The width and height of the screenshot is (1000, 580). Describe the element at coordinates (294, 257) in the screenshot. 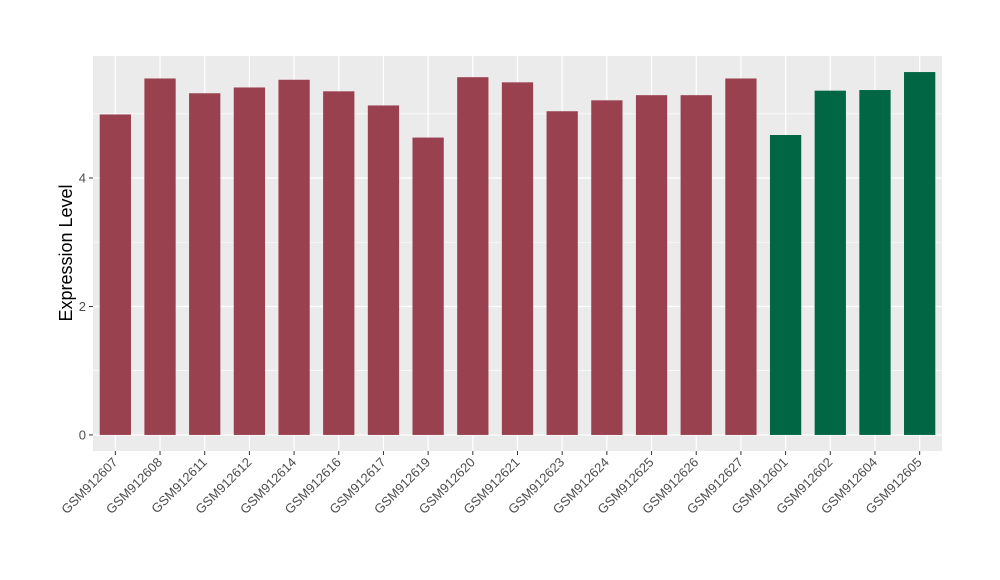

I see `bar-GSM912614` at that location.